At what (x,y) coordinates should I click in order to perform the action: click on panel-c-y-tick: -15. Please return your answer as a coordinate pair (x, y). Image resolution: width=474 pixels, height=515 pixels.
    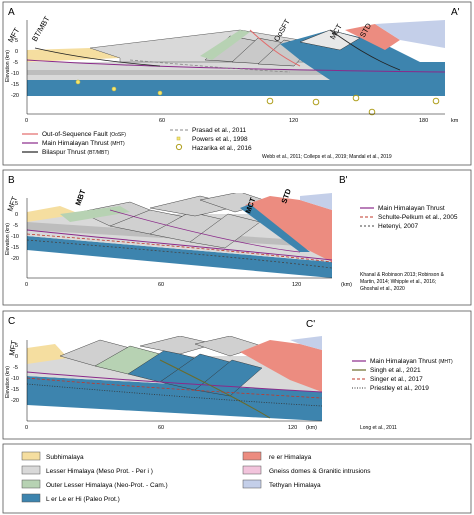
    Looking at the image, I should click on (15, 390).